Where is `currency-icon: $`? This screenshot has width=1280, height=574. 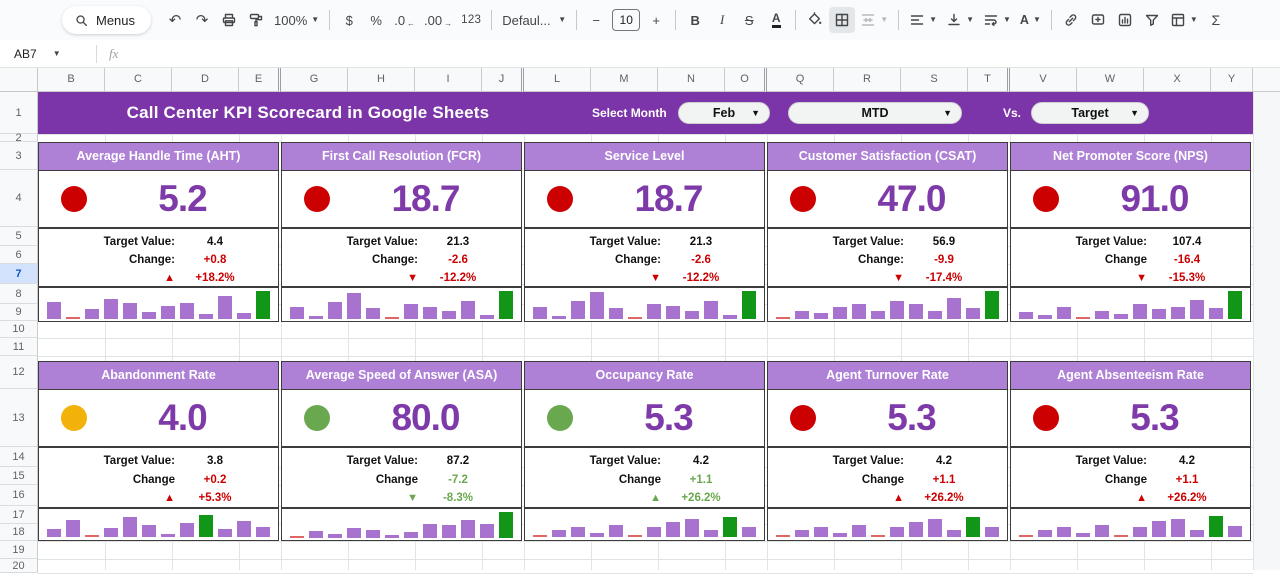
currency-icon: $ is located at coordinates (349, 20).